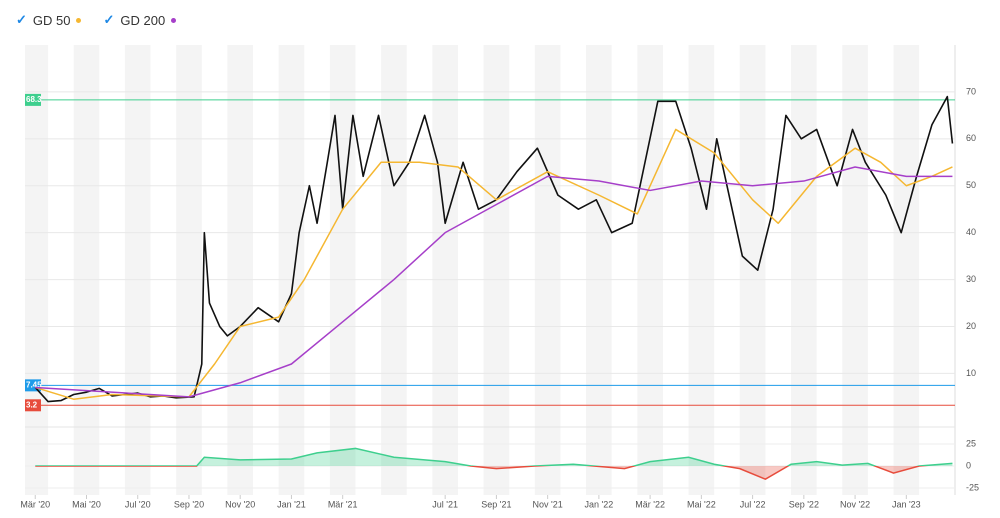 This screenshot has height=518, width=1000. Describe the element at coordinates (51, 20) in the screenshot. I see `legend-label: GD 50` at that location.